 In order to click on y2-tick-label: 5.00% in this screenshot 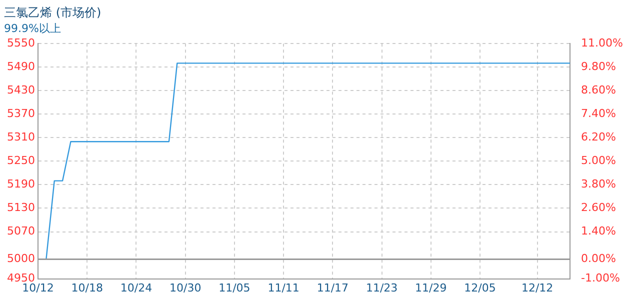, I will do `click(598, 161)`.